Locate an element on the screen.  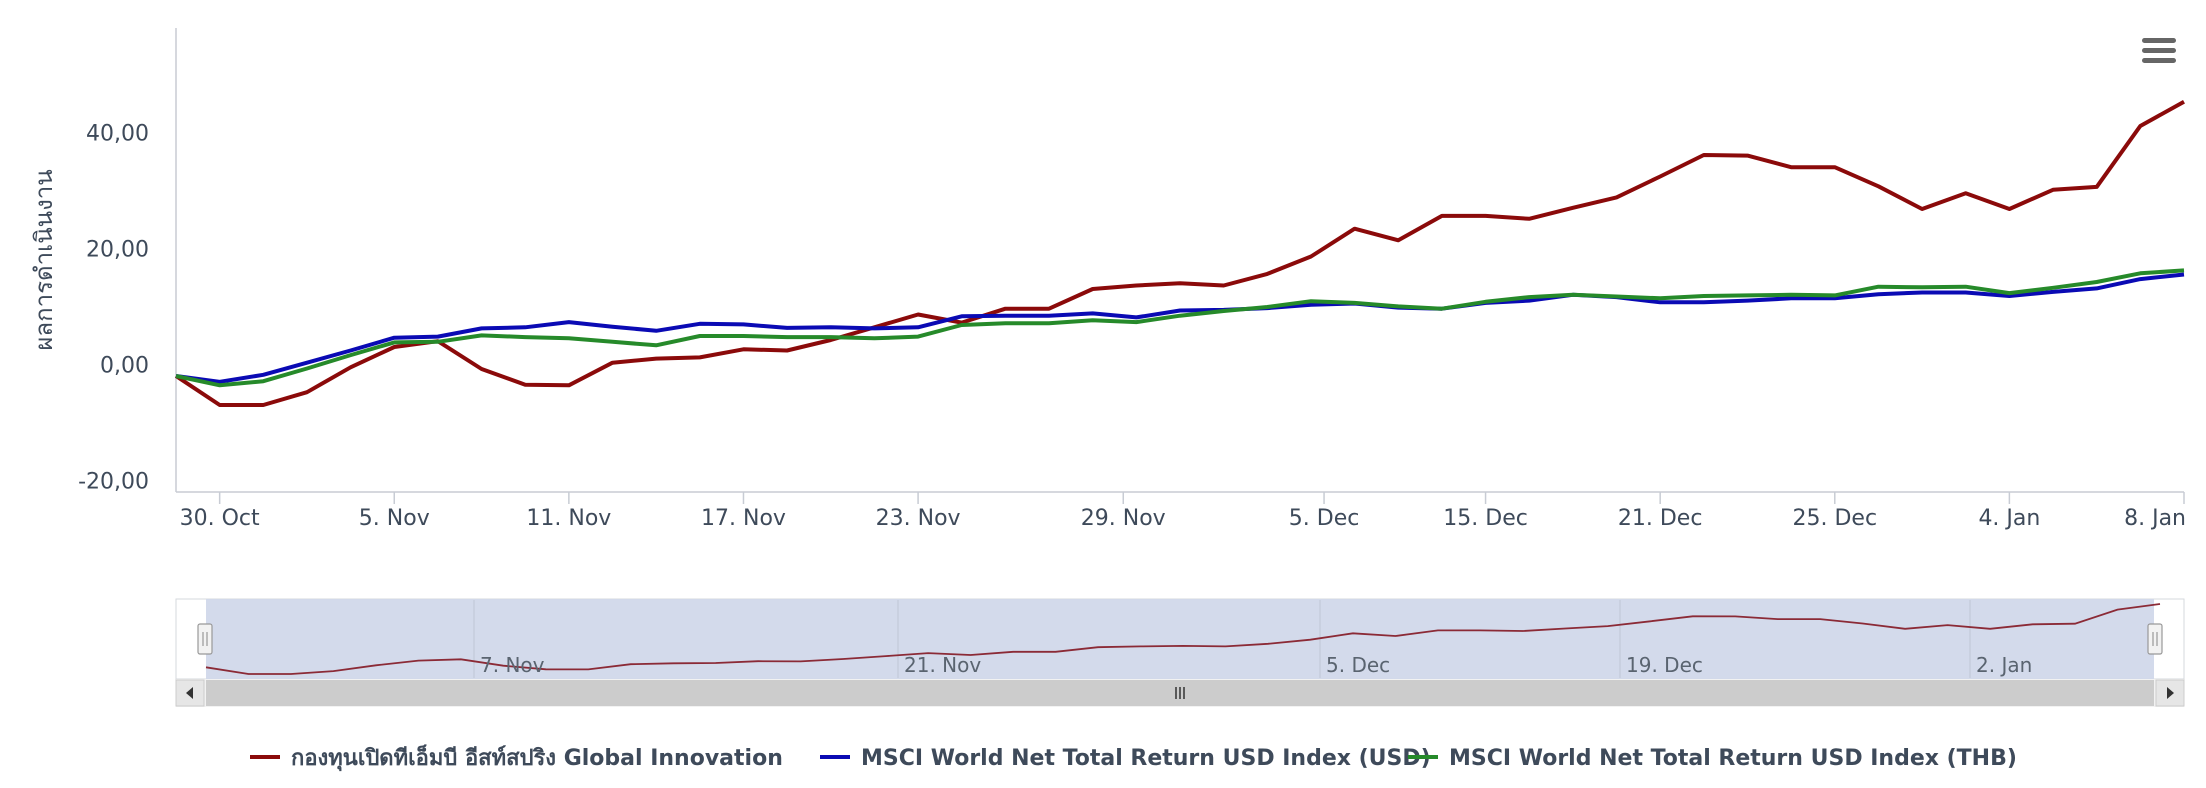
x-tick-label: 23. Nov is located at coordinates (918, 518).